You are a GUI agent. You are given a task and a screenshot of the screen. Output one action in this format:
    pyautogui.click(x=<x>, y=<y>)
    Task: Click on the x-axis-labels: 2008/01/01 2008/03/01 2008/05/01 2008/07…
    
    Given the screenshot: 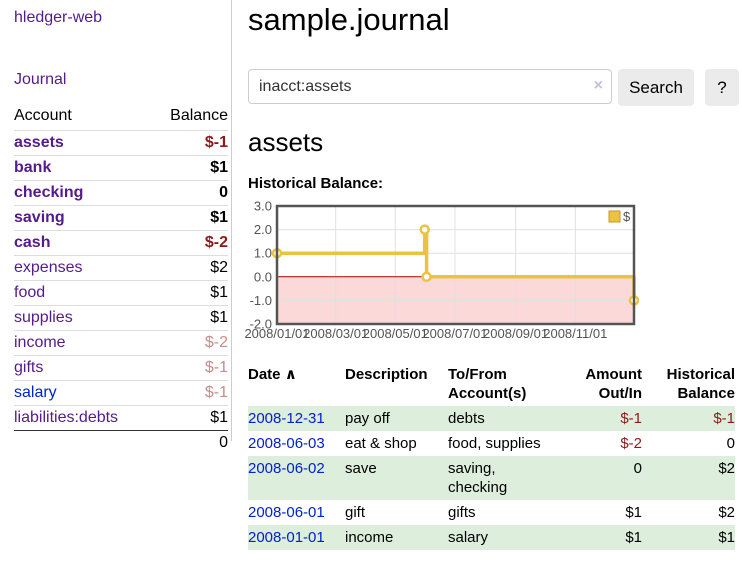 What is the action you would take?
    pyautogui.click(x=425, y=333)
    